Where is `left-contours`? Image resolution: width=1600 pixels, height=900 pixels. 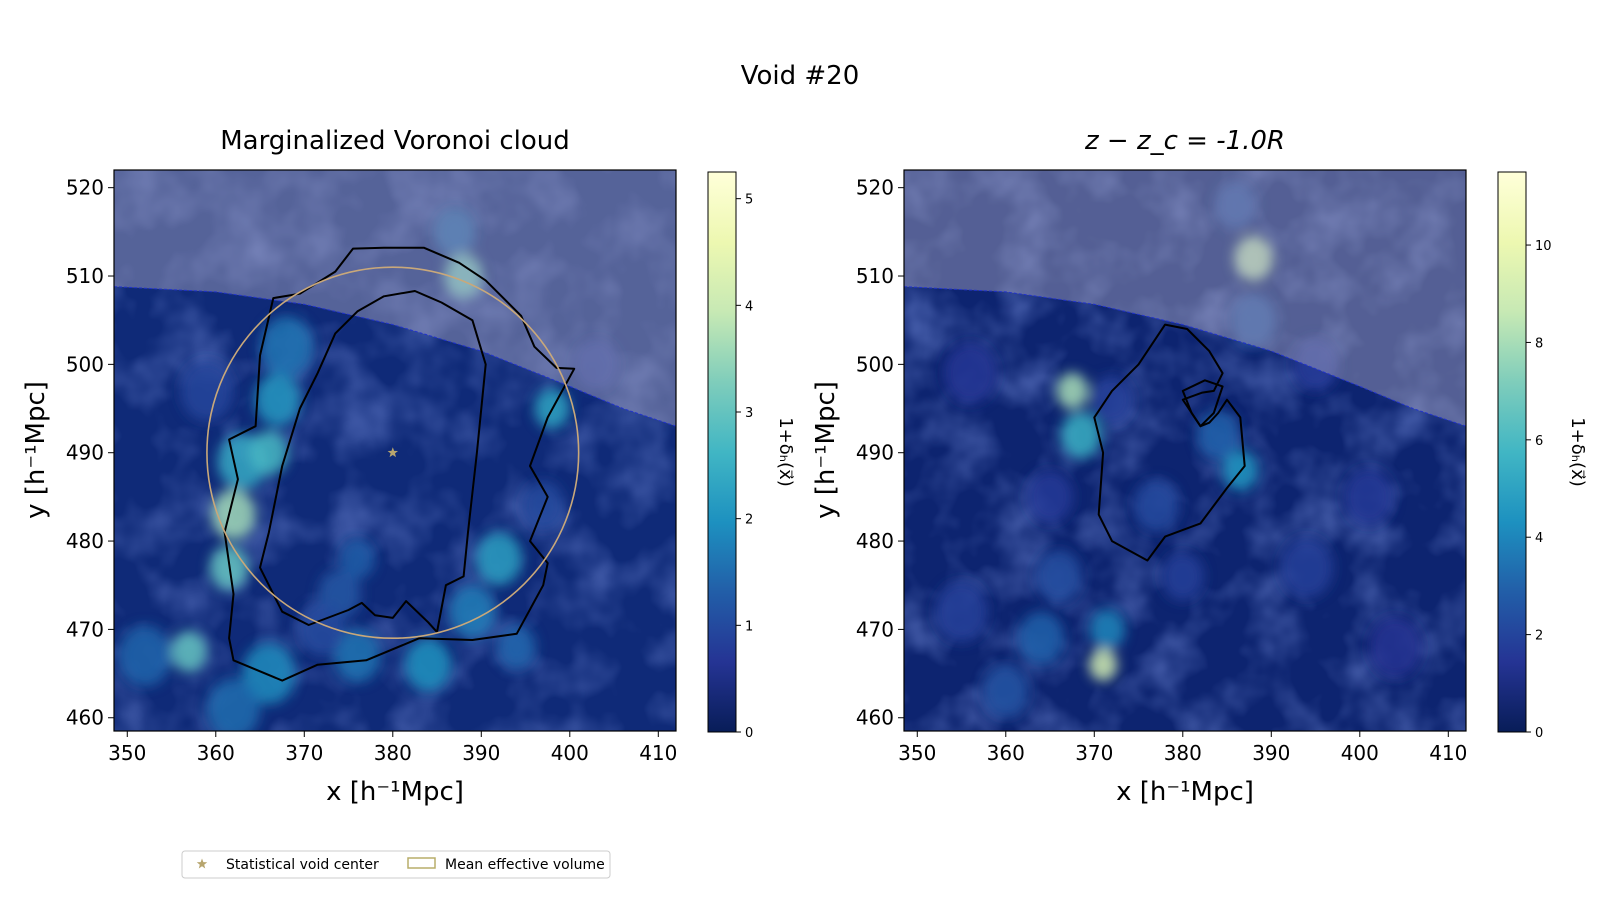 left-contours is located at coordinates (399, 464).